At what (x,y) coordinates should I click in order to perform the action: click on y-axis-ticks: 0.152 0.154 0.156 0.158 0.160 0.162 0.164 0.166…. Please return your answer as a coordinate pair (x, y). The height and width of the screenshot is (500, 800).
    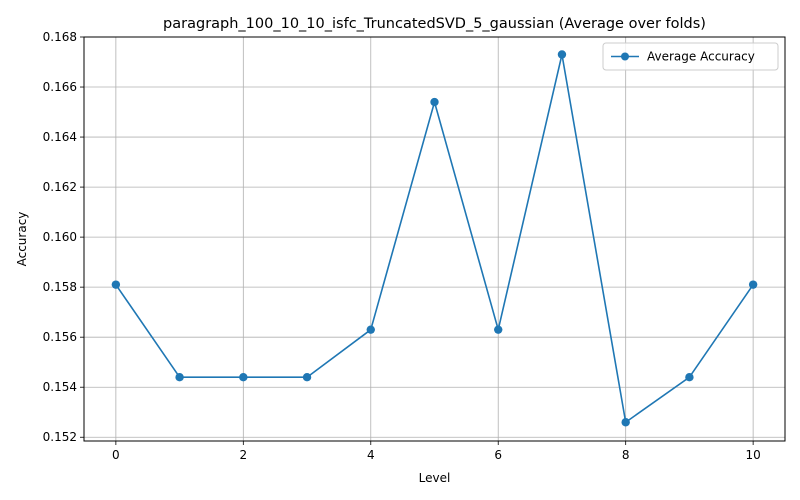
    Looking at the image, I should click on (63, 237).